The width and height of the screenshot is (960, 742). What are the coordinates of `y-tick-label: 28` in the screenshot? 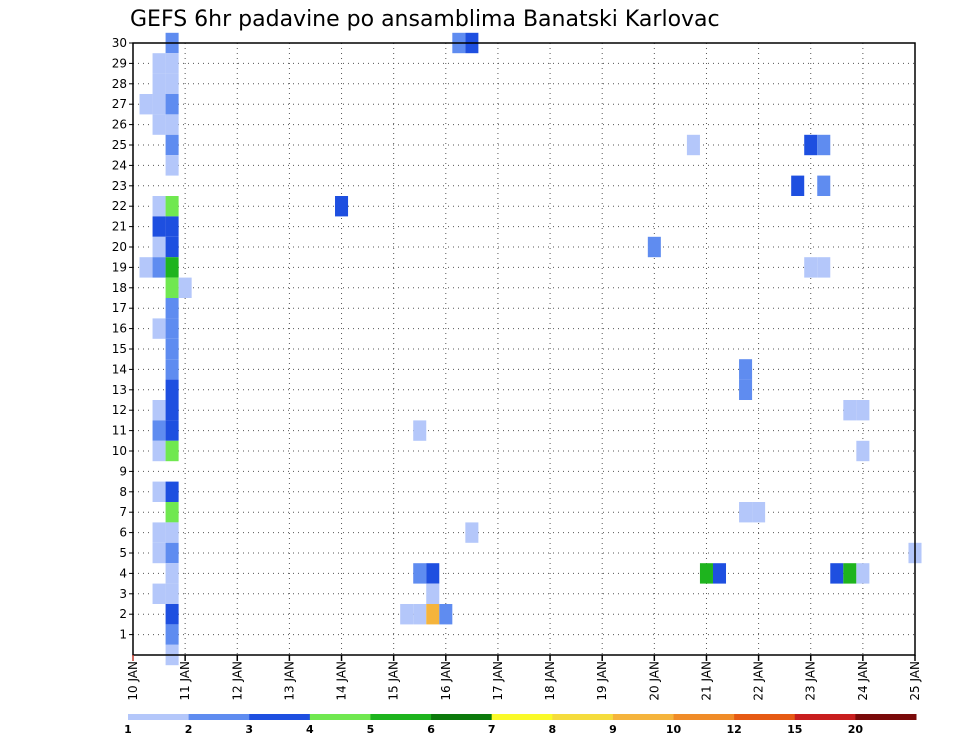 It's located at (119, 84).